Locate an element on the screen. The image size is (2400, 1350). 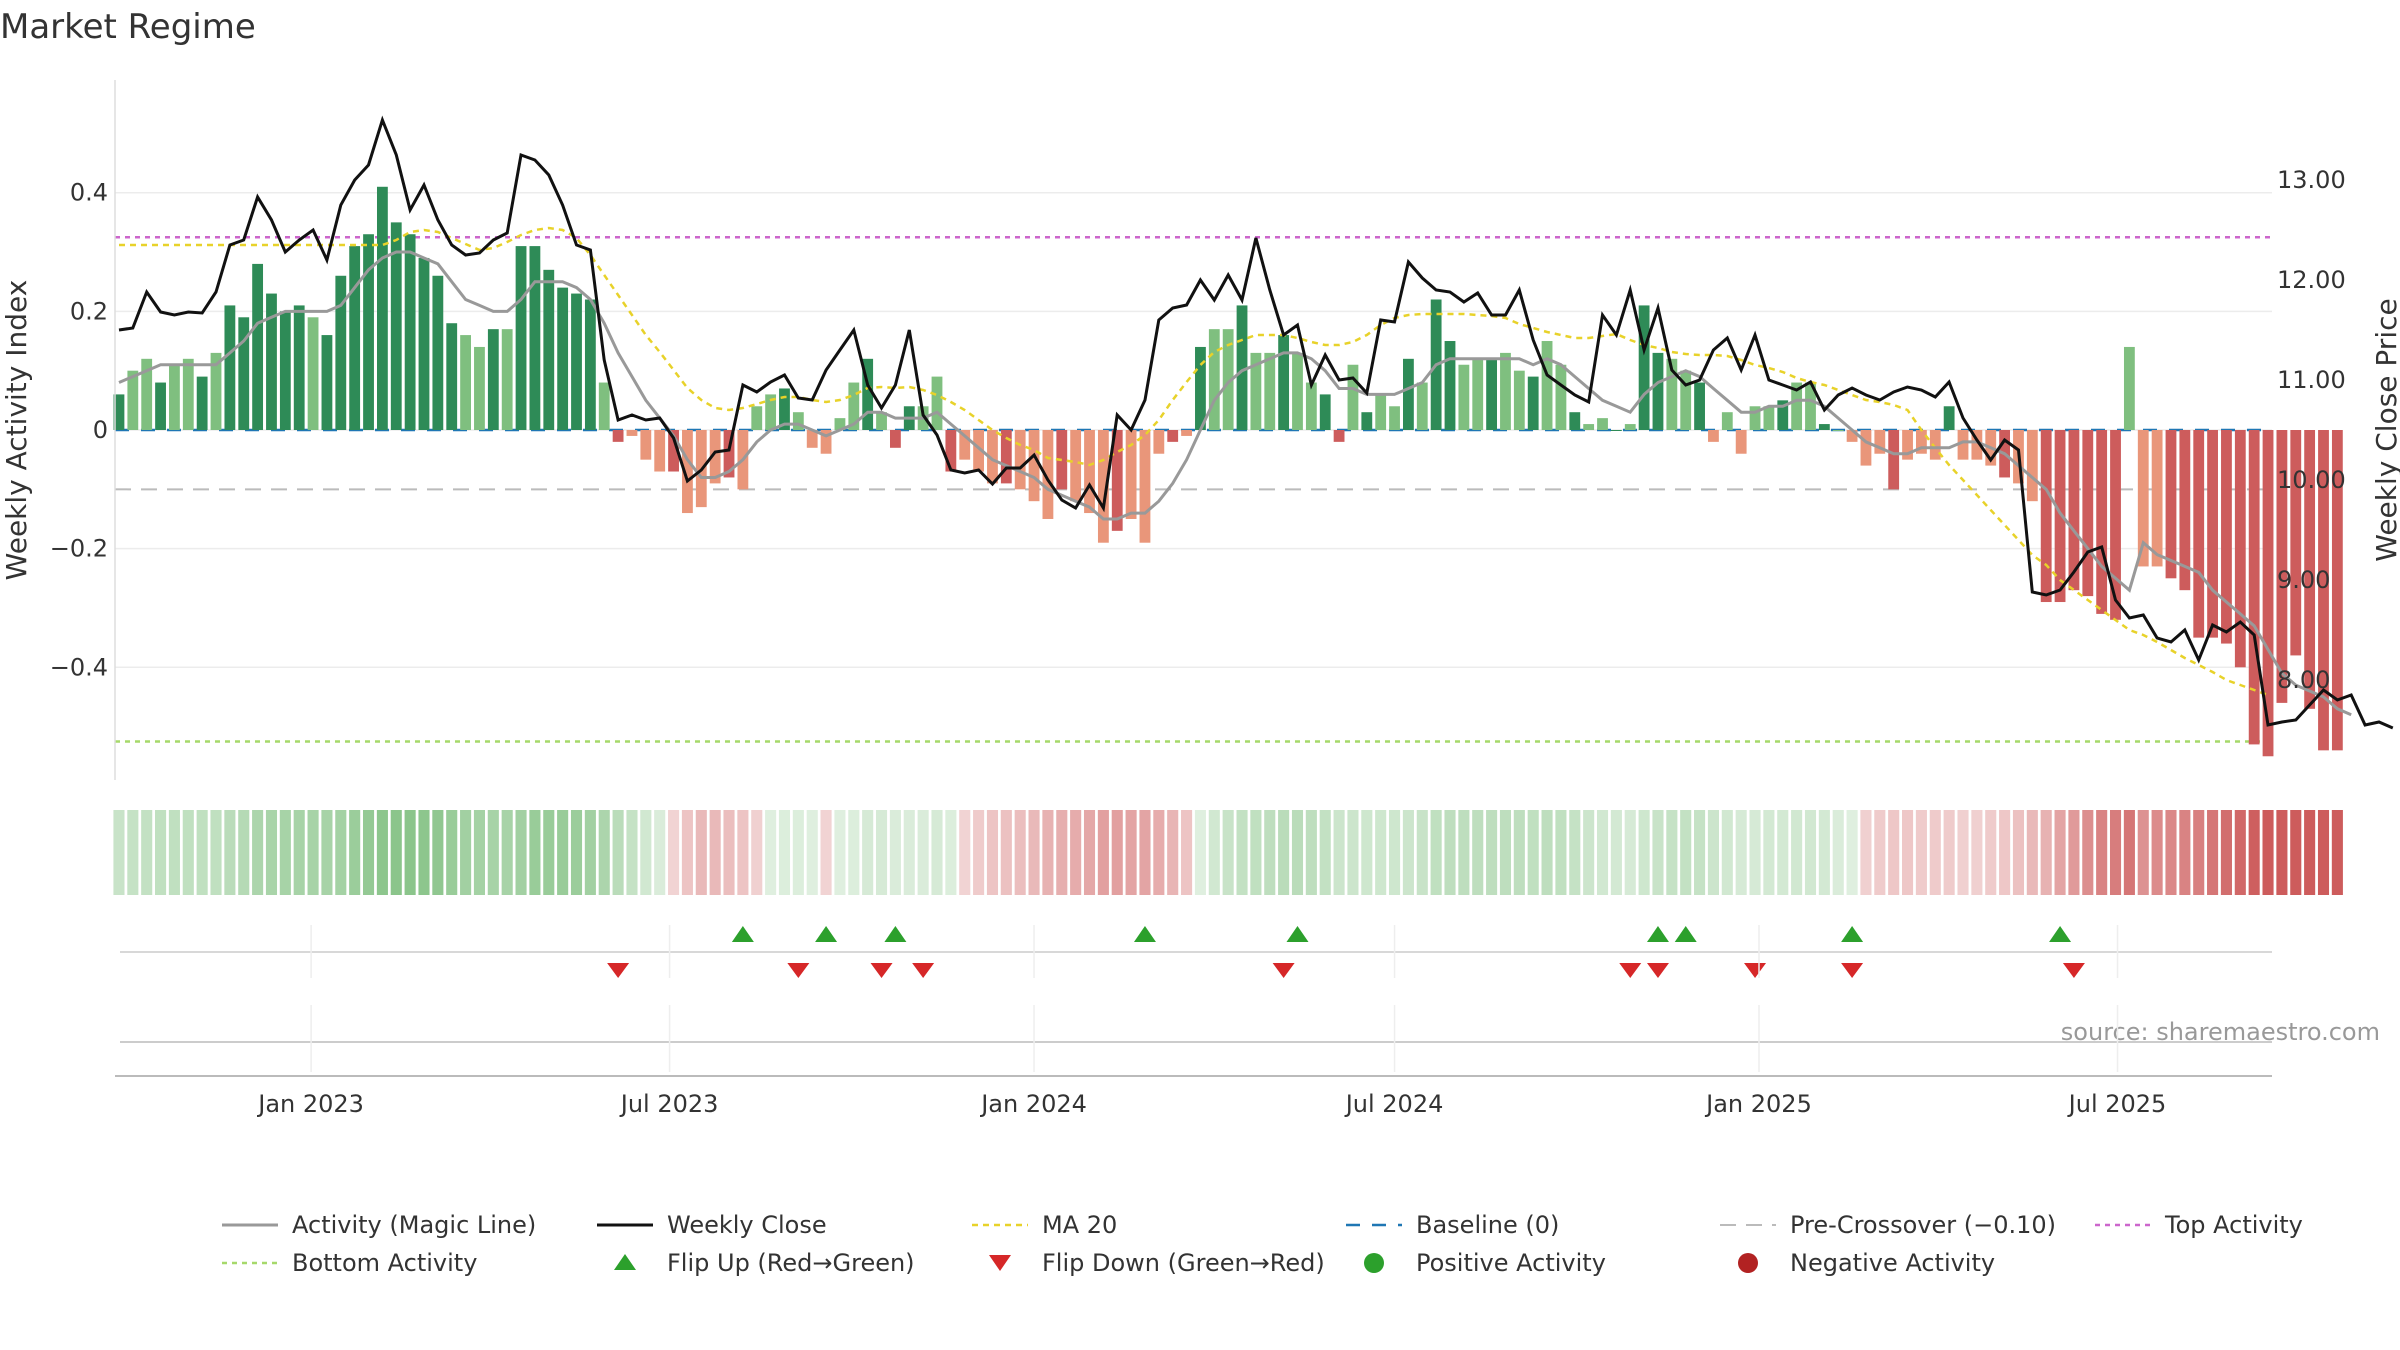
legend-item-activity: Activity (Magic Line) is located at coordinates (379, 1225).